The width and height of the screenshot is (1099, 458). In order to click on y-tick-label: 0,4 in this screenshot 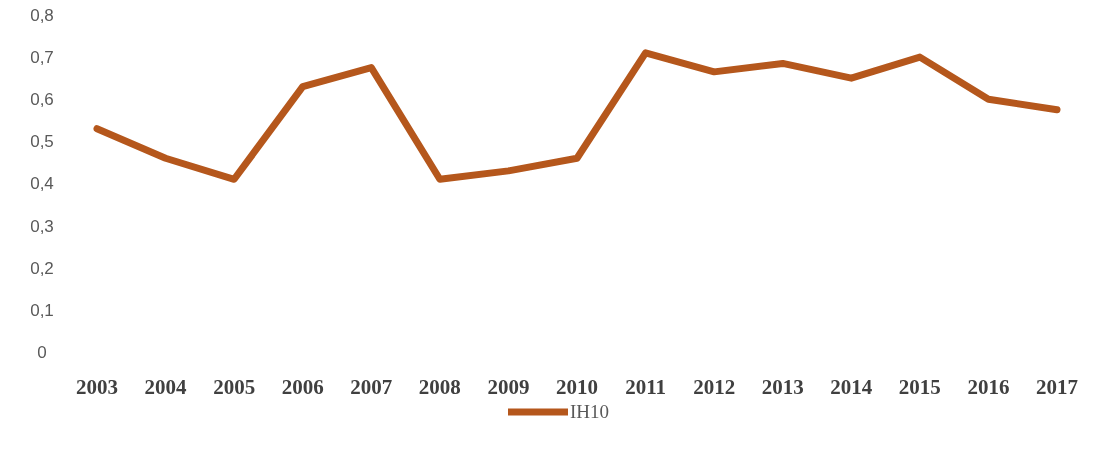, I will do `click(42, 184)`.